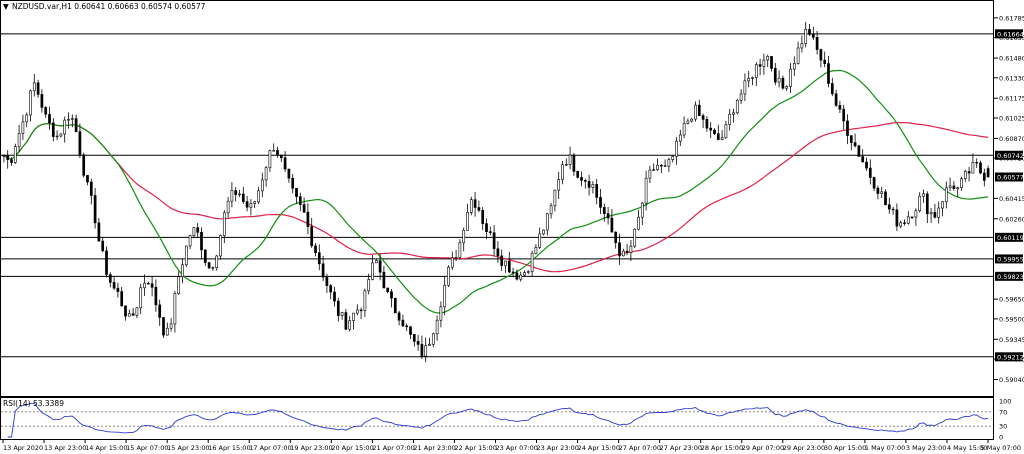  I want to click on time-tick-label: 4 May 15:00, so click(967, 448).